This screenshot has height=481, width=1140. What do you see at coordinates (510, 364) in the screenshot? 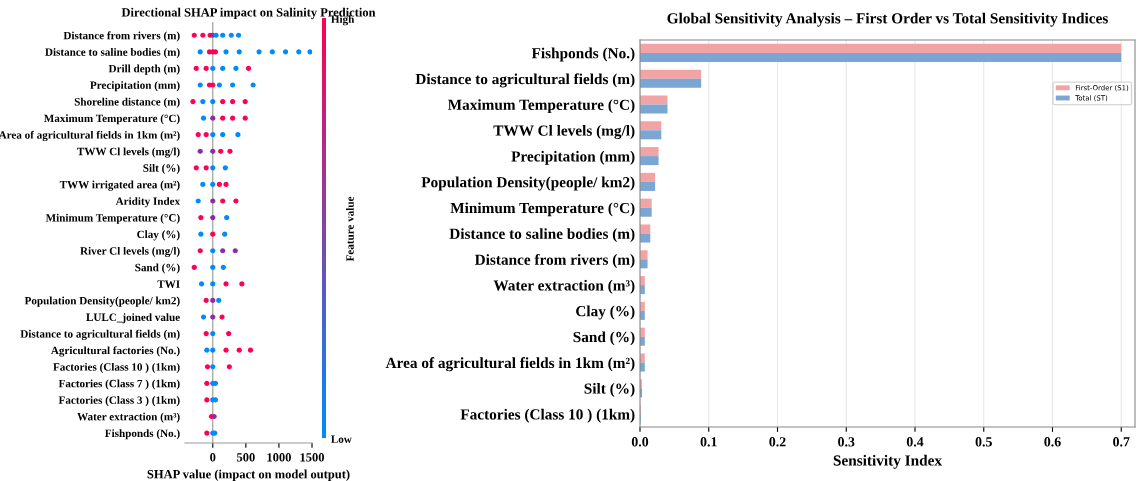
I see `y-tick-label: Area of agricultural fields in 1km (m²)` at bounding box center [510, 364].